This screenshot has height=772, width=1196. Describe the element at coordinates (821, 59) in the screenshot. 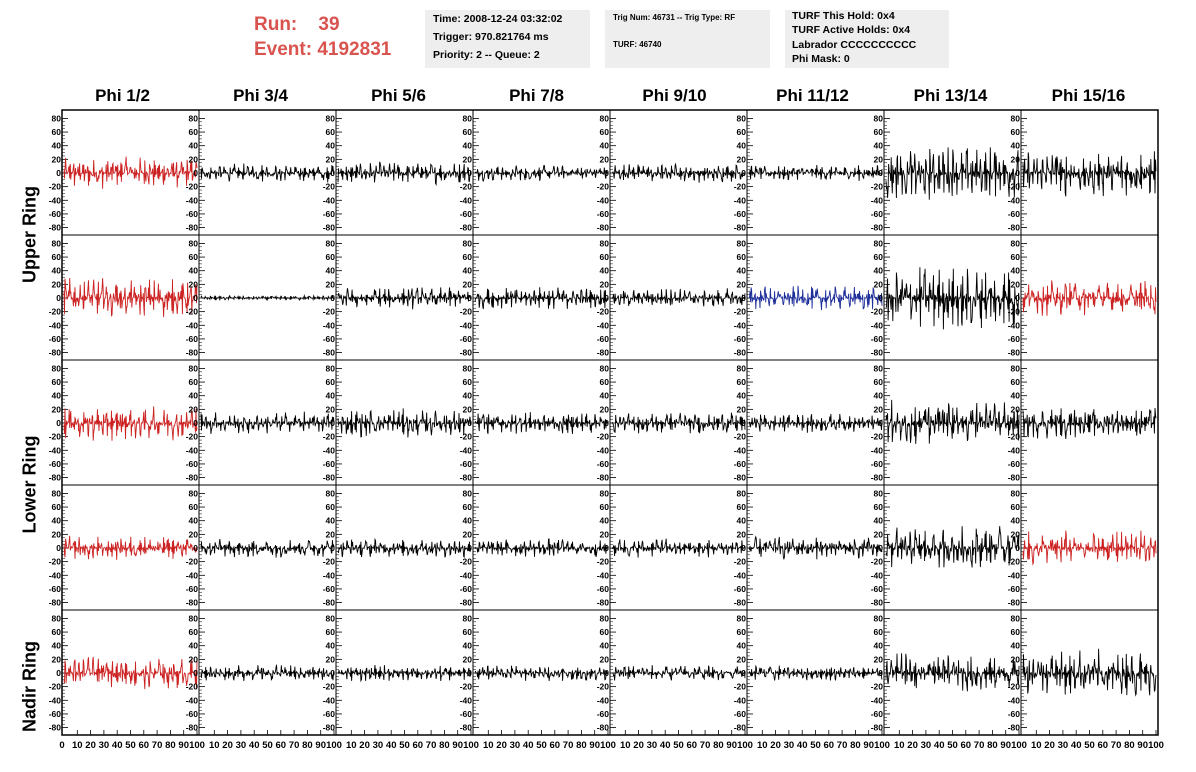

I see `phi-mask-text: Phi Mask: 0` at that location.